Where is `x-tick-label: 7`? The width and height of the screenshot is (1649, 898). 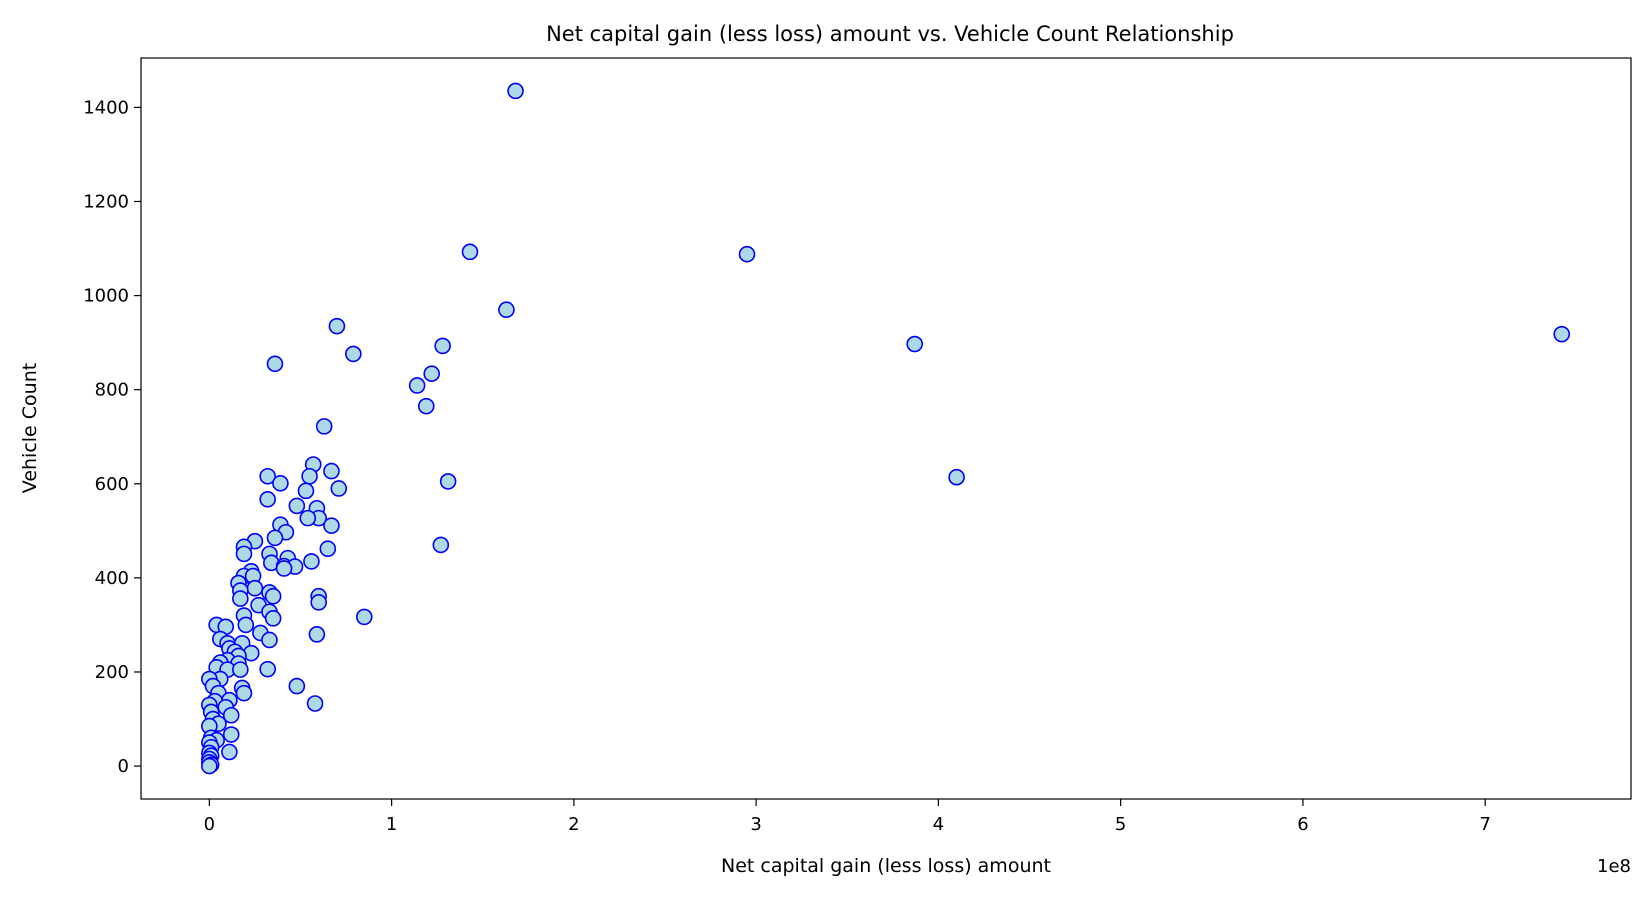 x-tick-label: 7 is located at coordinates (1484, 824).